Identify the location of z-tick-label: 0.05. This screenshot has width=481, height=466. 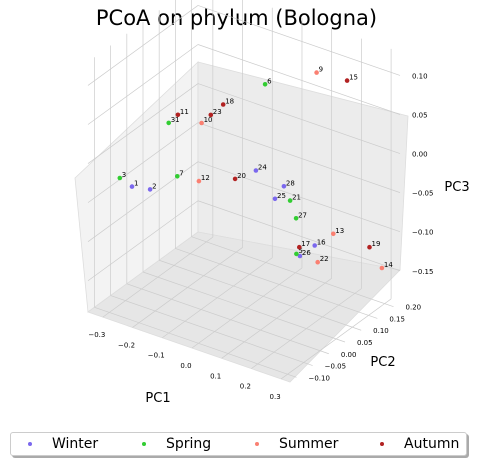
(420, 116).